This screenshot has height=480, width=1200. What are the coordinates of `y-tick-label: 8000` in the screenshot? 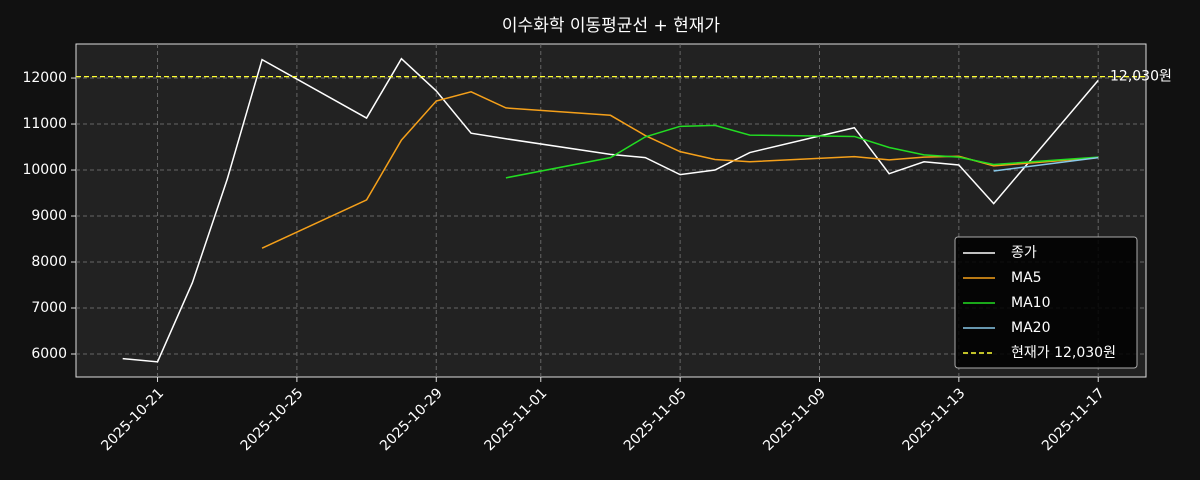 It's located at (49, 262).